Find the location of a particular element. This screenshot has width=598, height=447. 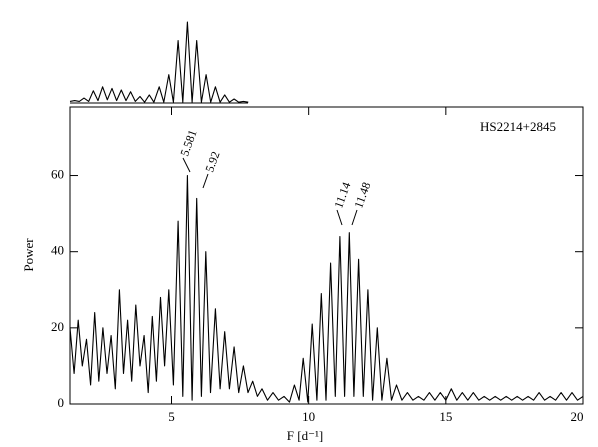

object-label: HS2214+2845 is located at coordinates (518, 126).